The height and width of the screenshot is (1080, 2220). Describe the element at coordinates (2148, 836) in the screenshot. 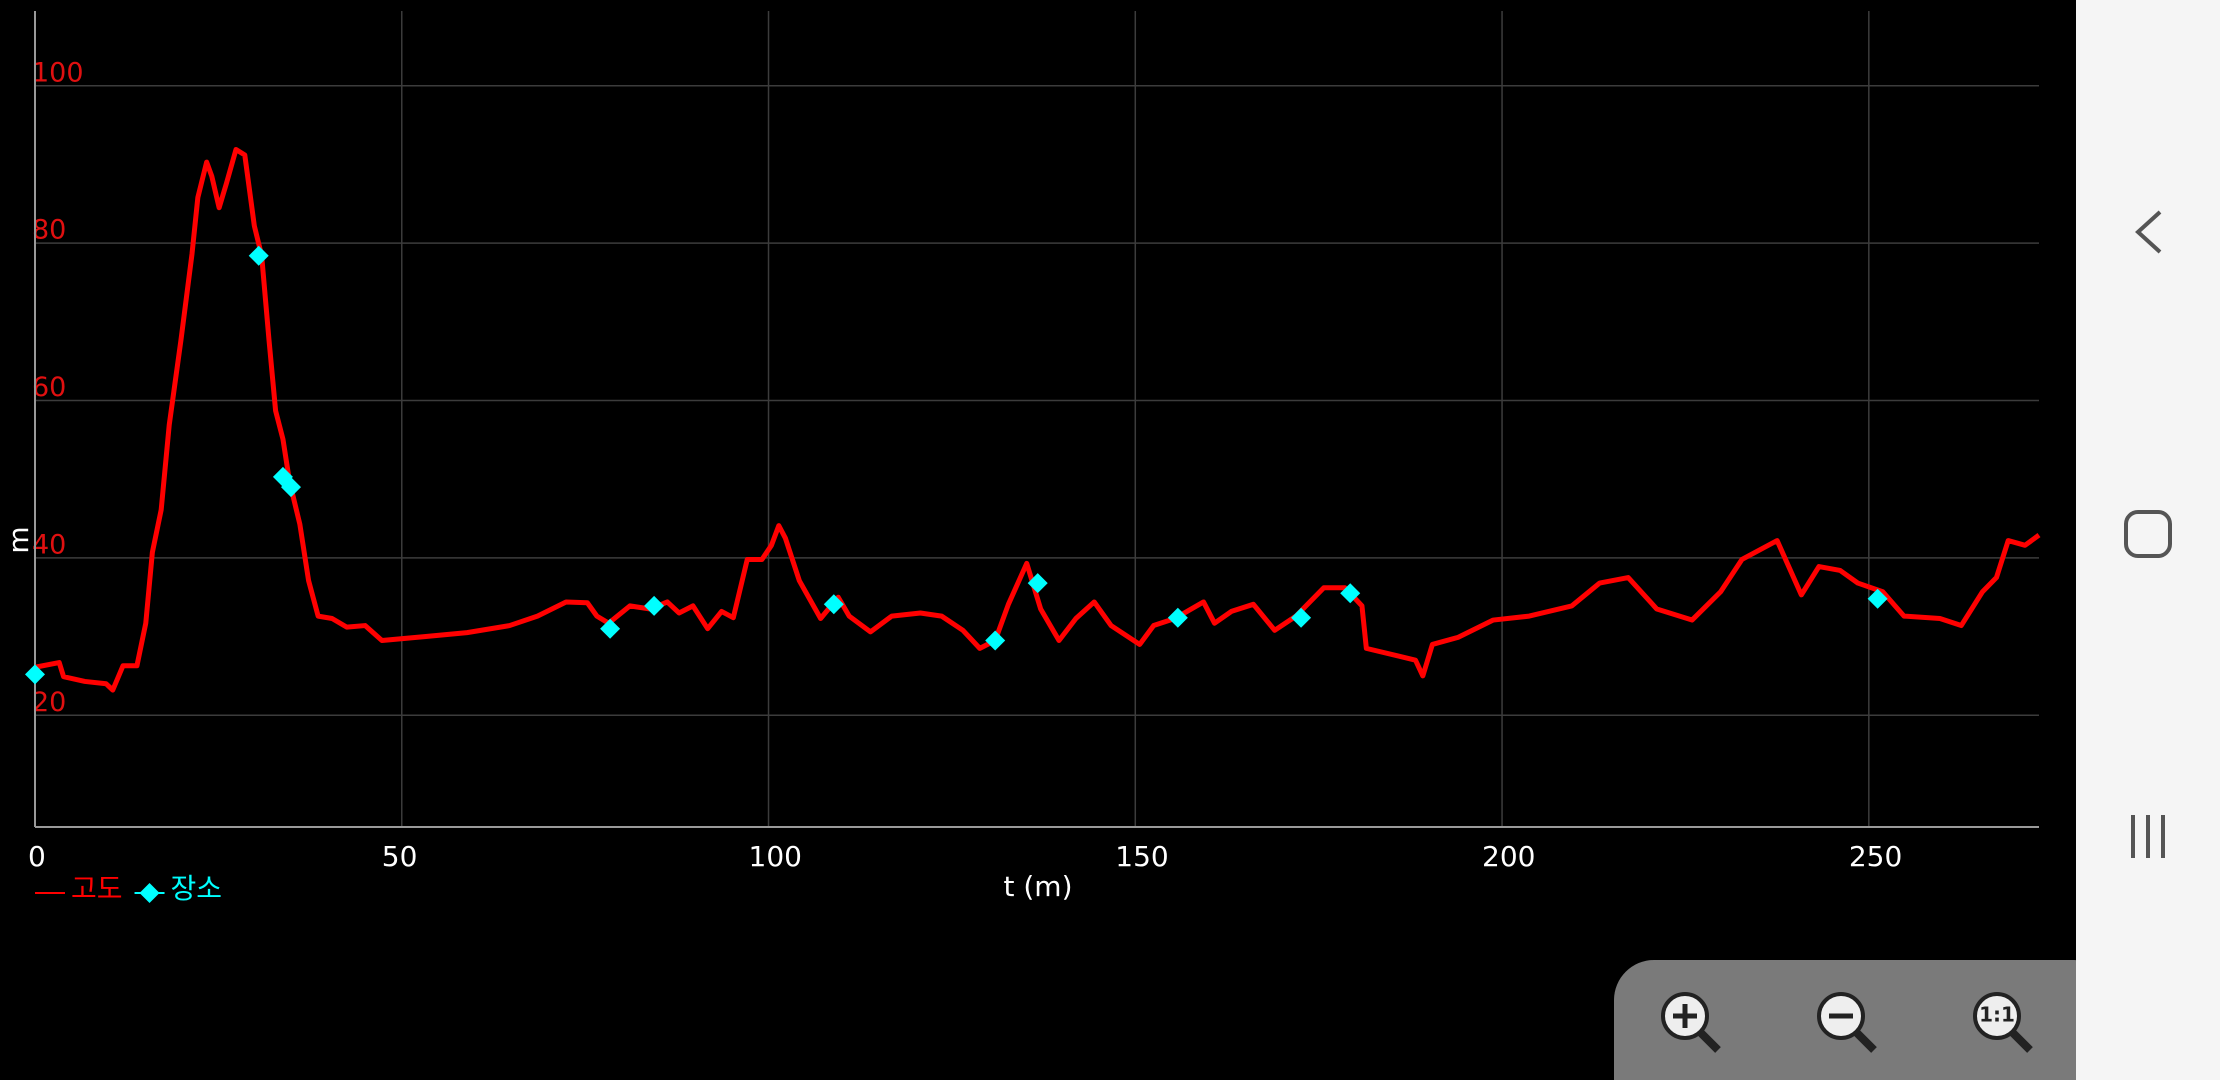

I see `recents-button` at that location.